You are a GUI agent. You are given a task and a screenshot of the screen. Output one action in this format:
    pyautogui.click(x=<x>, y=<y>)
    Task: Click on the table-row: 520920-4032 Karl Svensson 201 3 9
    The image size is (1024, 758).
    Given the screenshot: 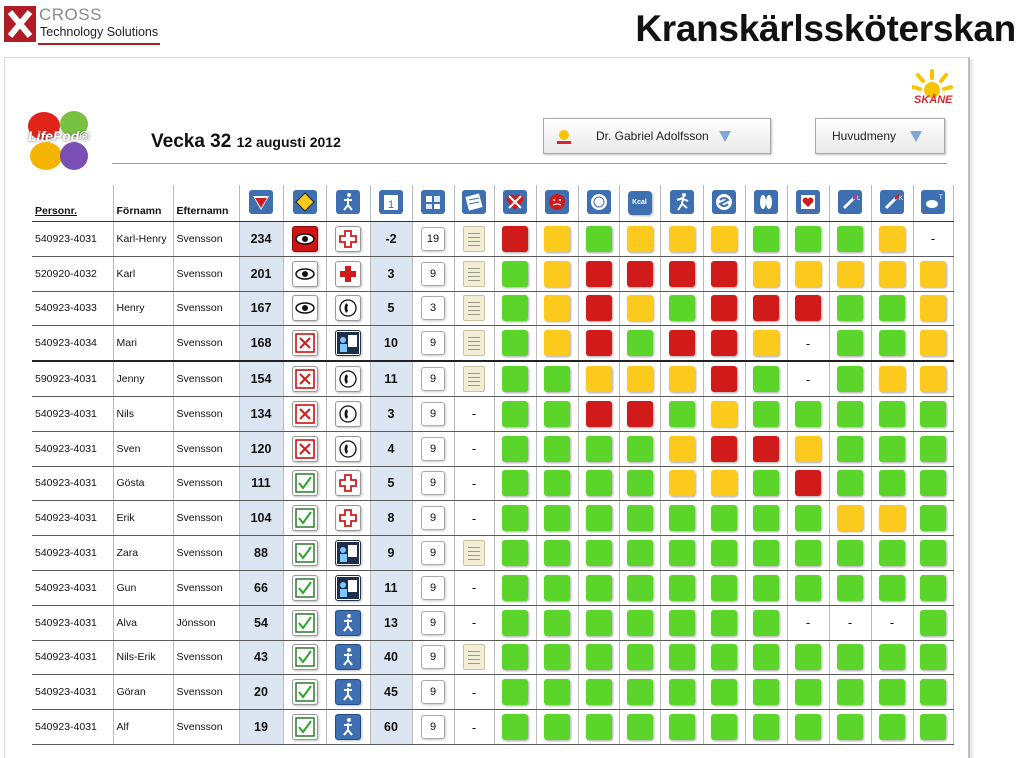 What is the action you would take?
    pyautogui.click(x=493, y=274)
    